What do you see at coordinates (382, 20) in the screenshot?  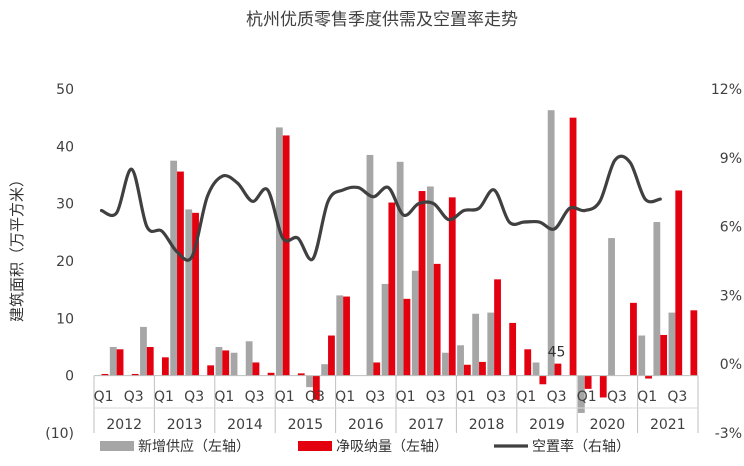 I see `chart-title: 杭州优质零售季度供需及空置率走势` at bounding box center [382, 20].